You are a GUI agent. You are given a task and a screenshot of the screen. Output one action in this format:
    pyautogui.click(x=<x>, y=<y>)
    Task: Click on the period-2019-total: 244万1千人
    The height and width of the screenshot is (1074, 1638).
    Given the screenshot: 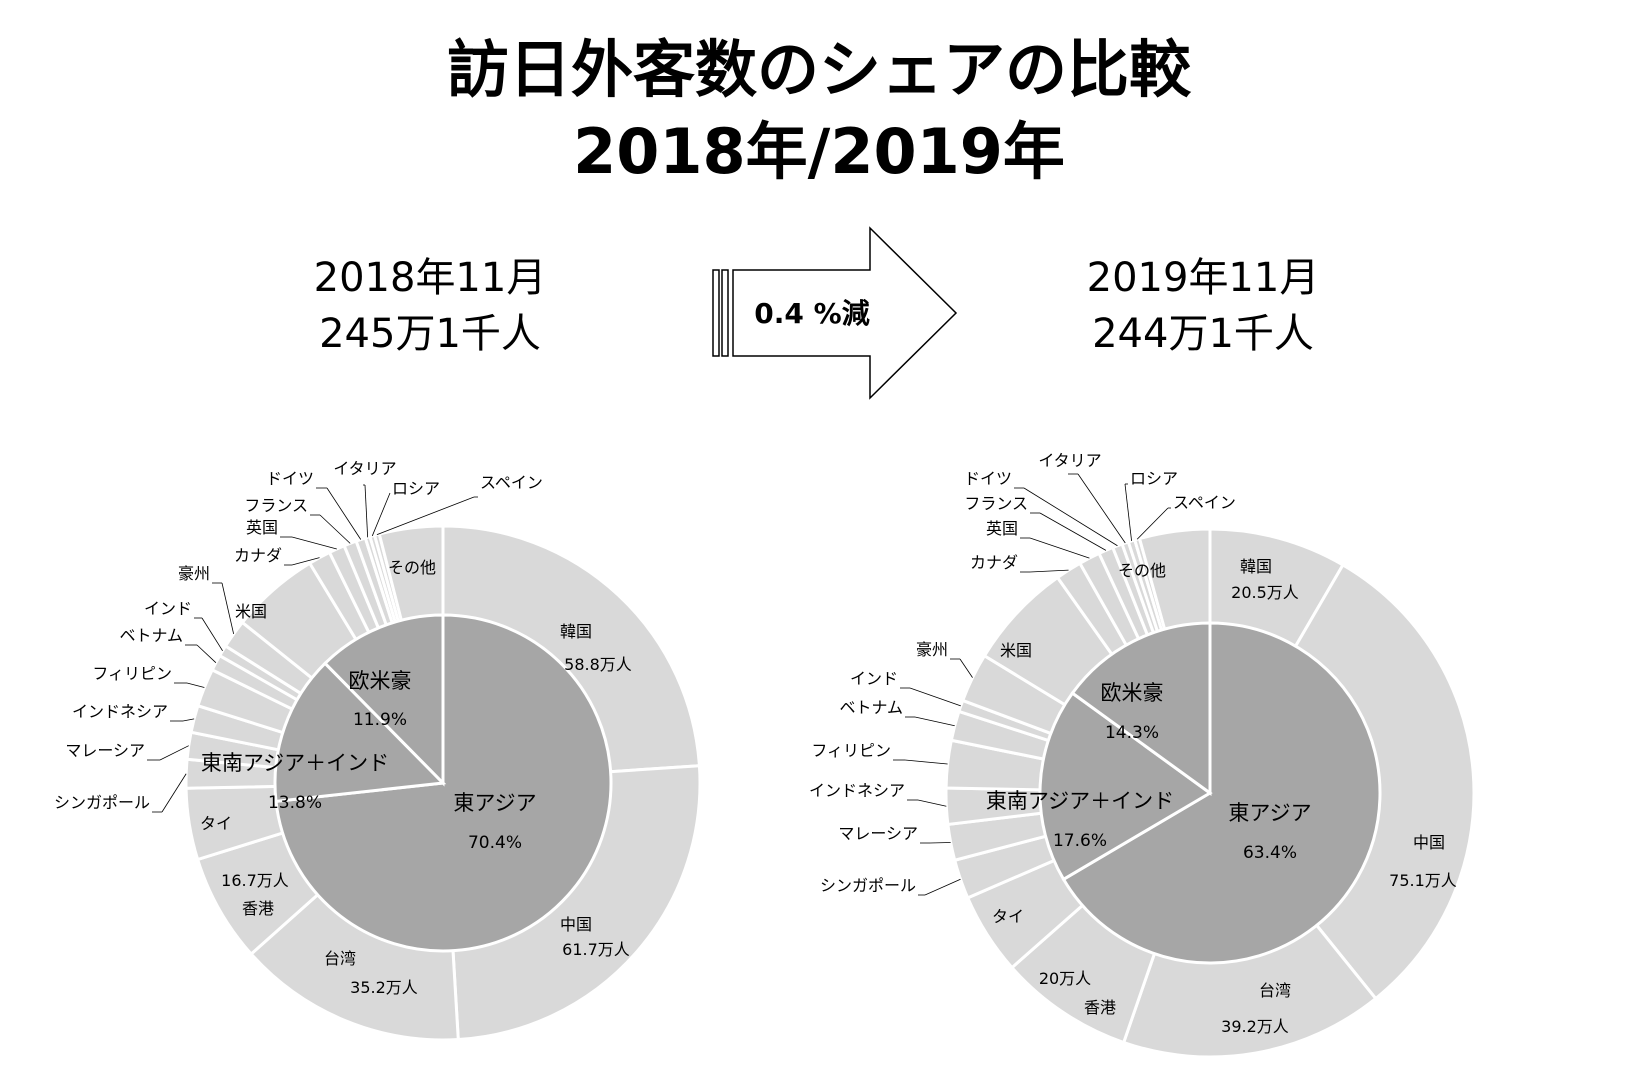 What is the action you would take?
    pyautogui.click(x=1203, y=334)
    